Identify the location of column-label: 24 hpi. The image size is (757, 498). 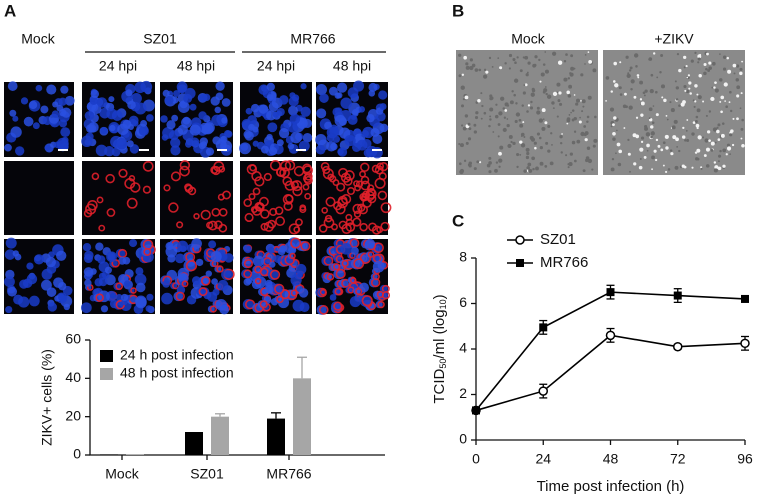
(118, 66).